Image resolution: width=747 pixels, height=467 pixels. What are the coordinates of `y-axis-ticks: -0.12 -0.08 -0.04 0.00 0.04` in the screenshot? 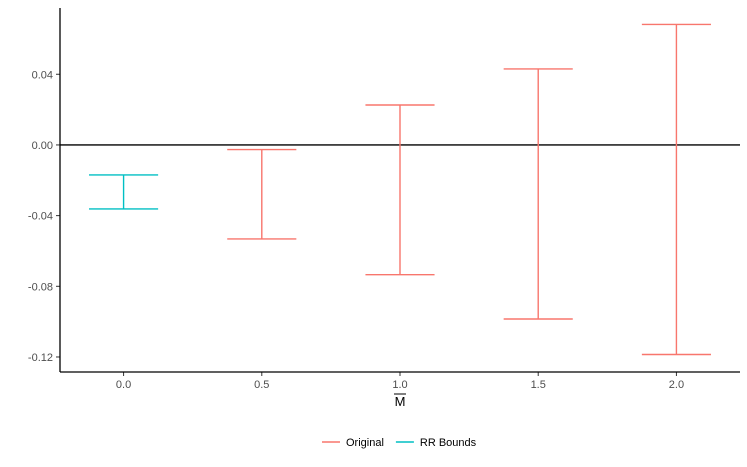 It's located at (44, 216).